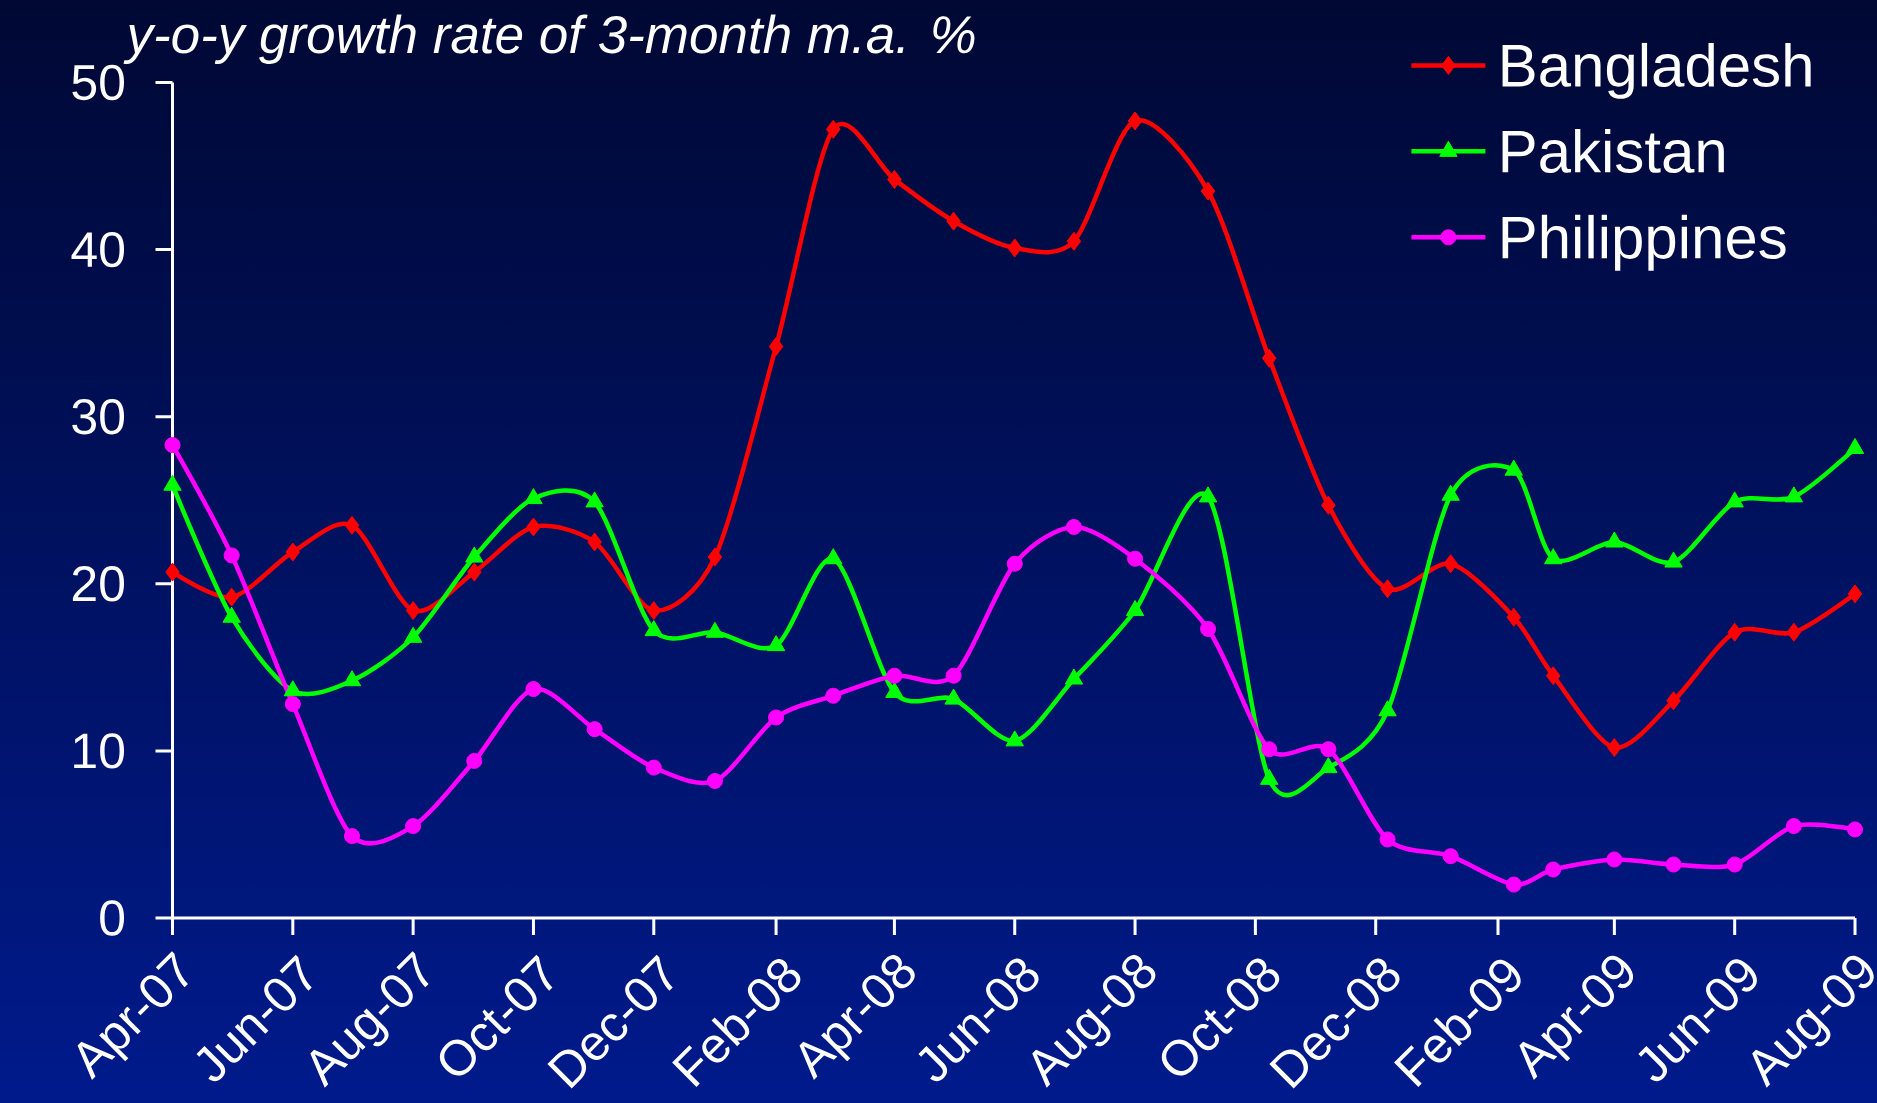 This screenshot has width=1877, height=1103. I want to click on y-axis-title: y-o-y growth rate of 3-month m.a. %, so click(549, 39).